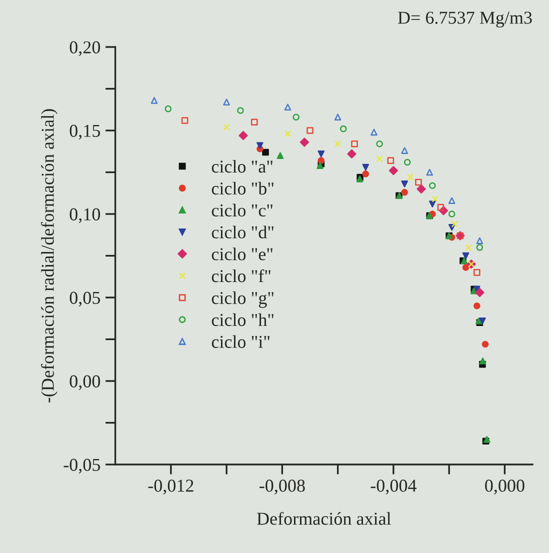  What do you see at coordinates (243, 232) in the screenshot?
I see `legend-label: ciclo "d"` at bounding box center [243, 232].